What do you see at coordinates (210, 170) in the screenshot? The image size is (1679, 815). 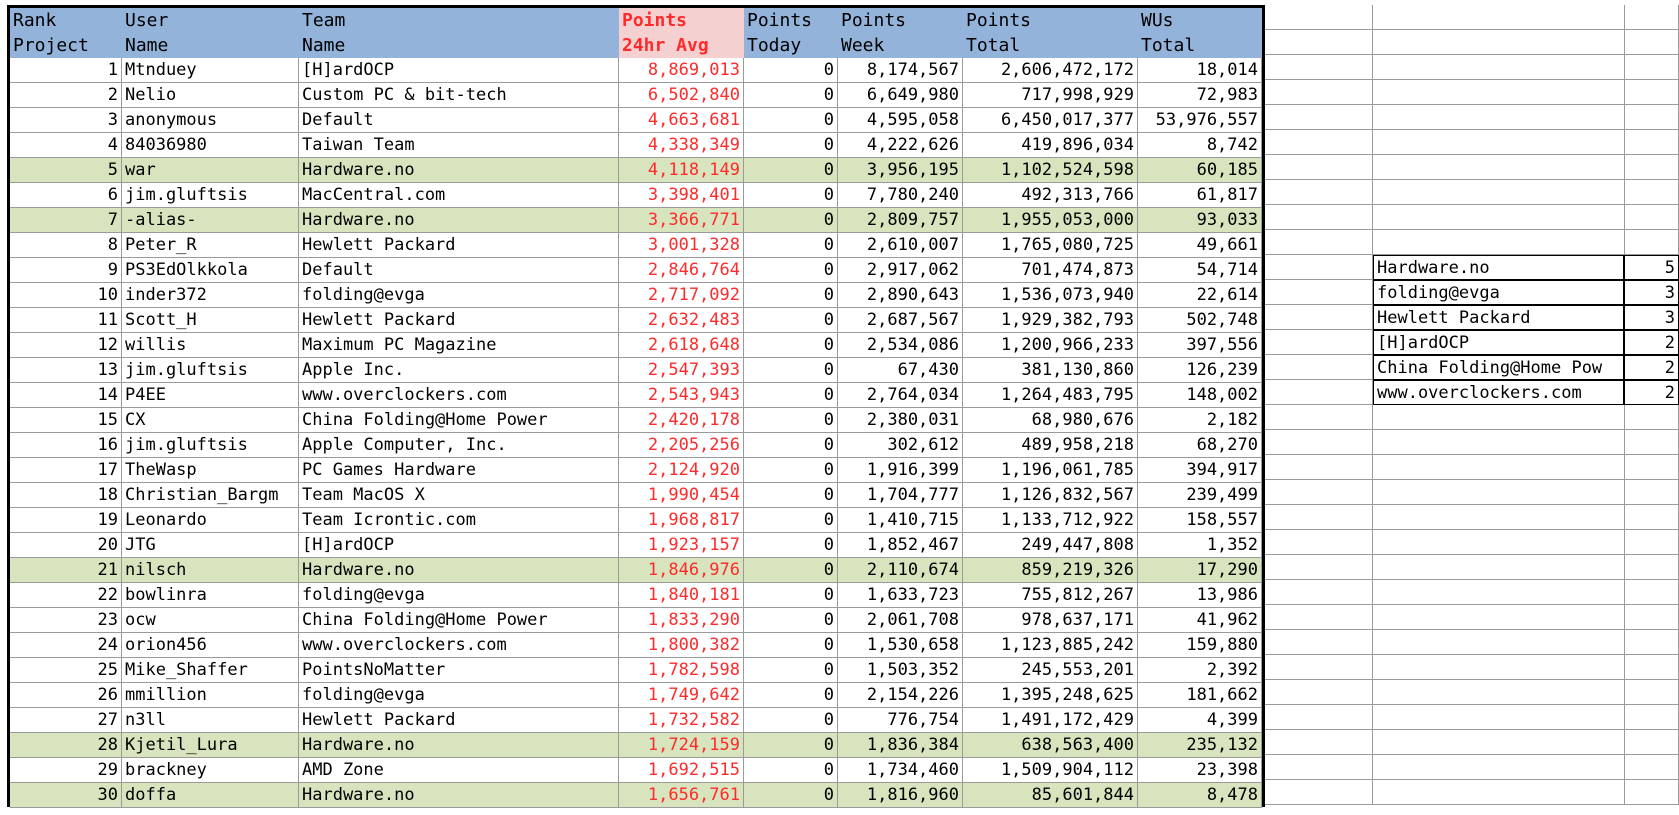 I see `user-name-cell: war` at bounding box center [210, 170].